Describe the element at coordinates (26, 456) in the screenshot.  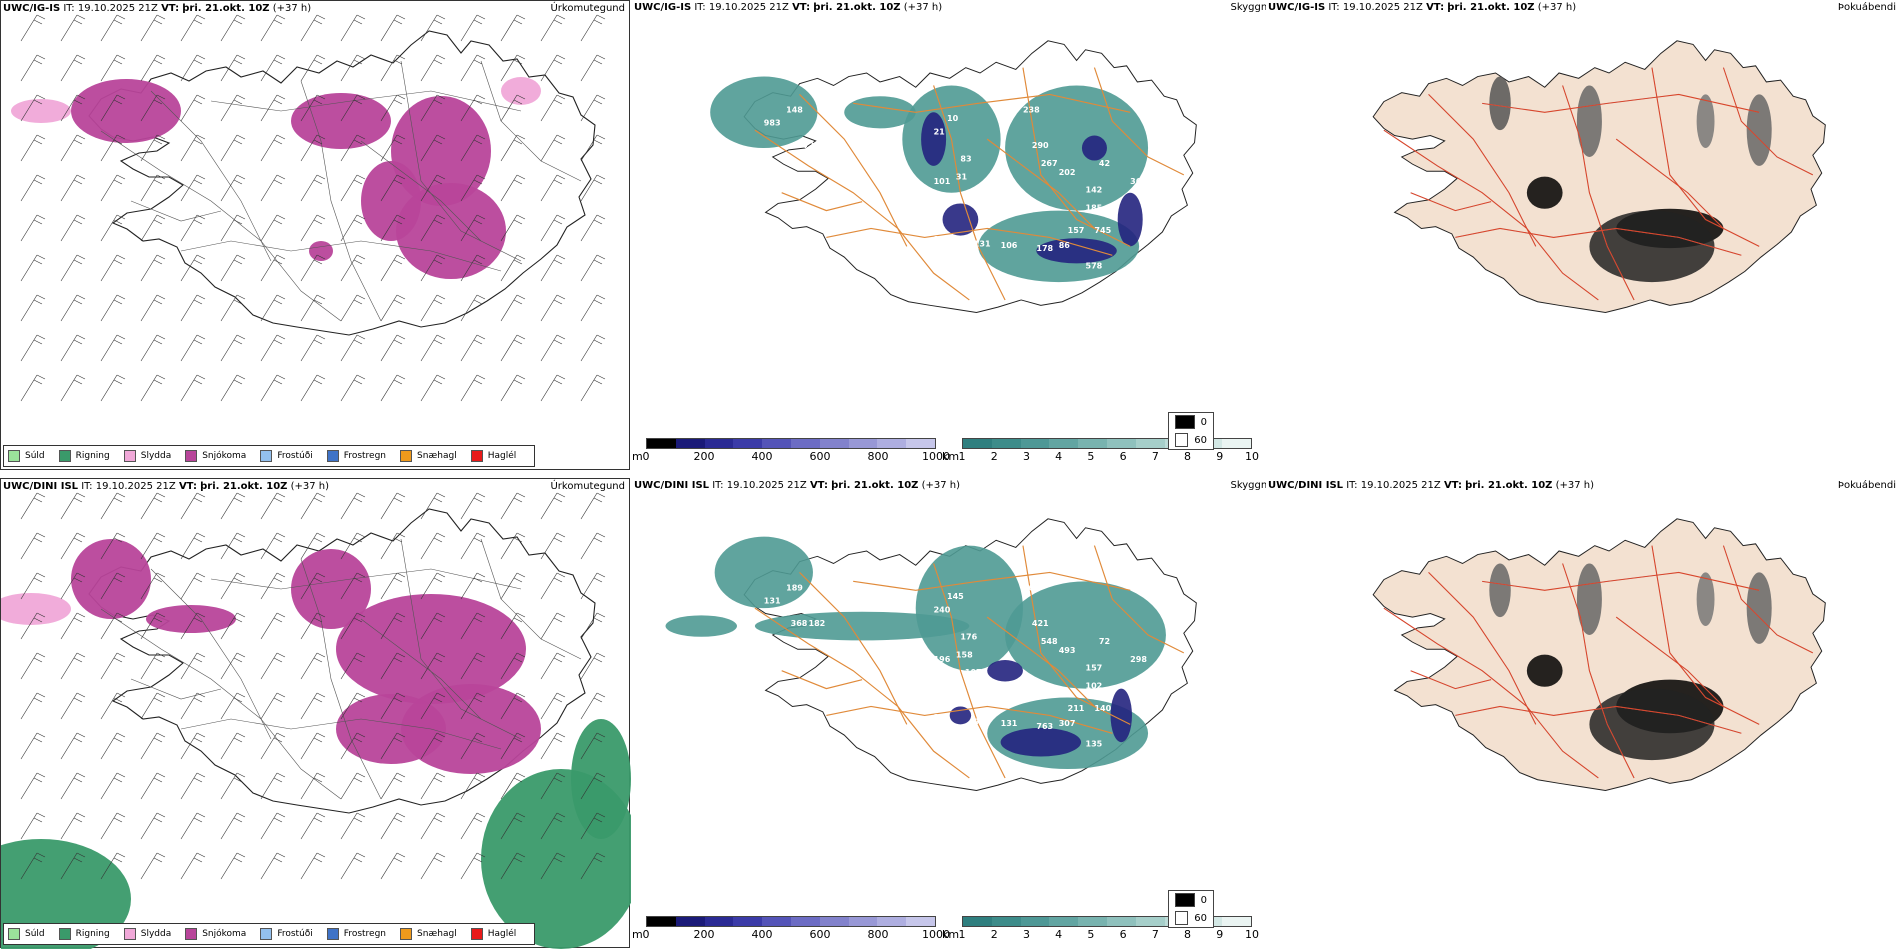
I see `legend-item: Súld` at that location.